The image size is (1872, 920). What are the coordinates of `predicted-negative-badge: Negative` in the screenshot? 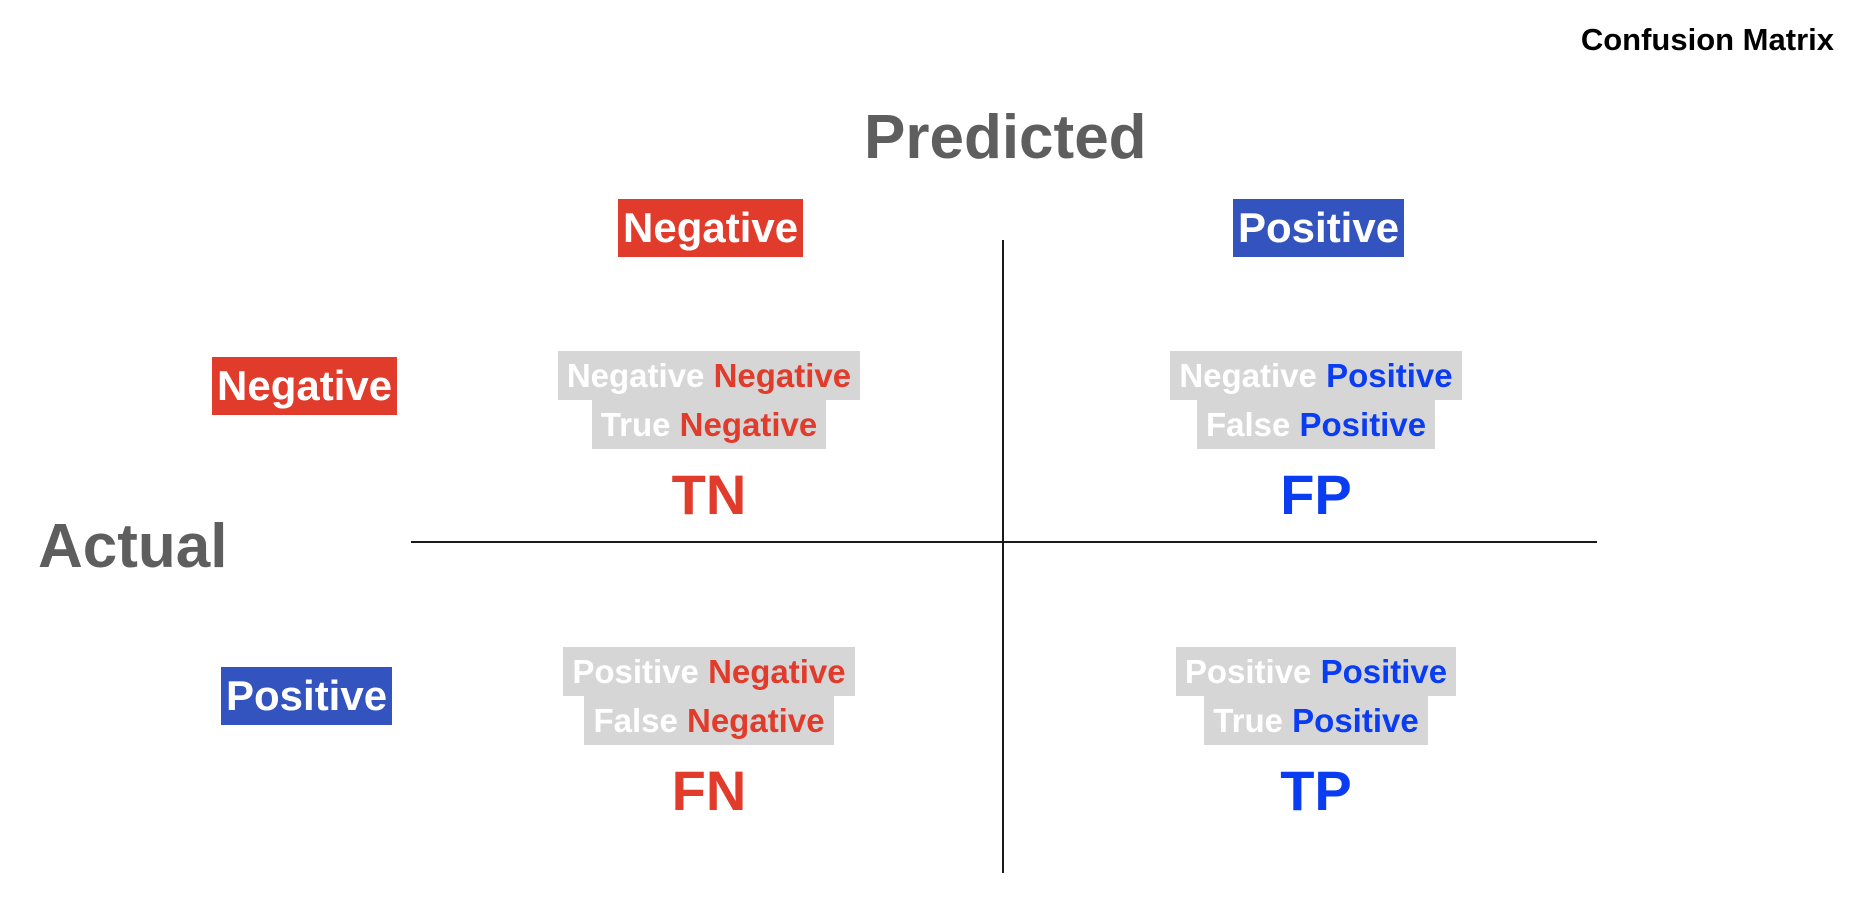 It's located at (711, 228).